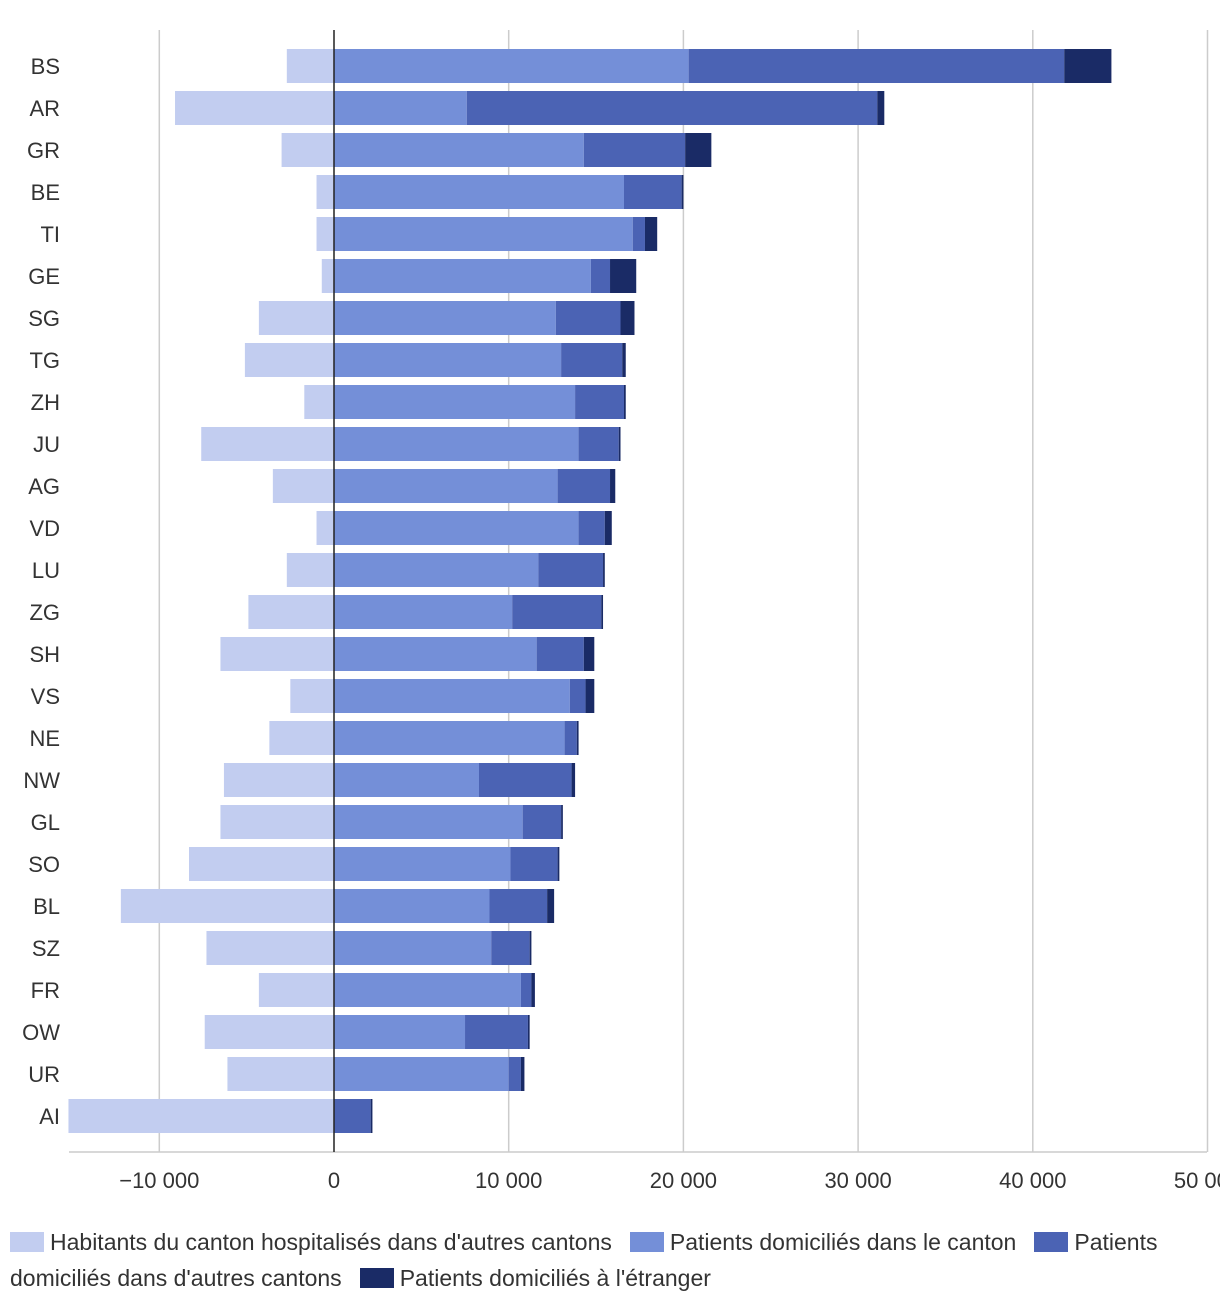  I want to click on category-label: BS, so click(45, 66).